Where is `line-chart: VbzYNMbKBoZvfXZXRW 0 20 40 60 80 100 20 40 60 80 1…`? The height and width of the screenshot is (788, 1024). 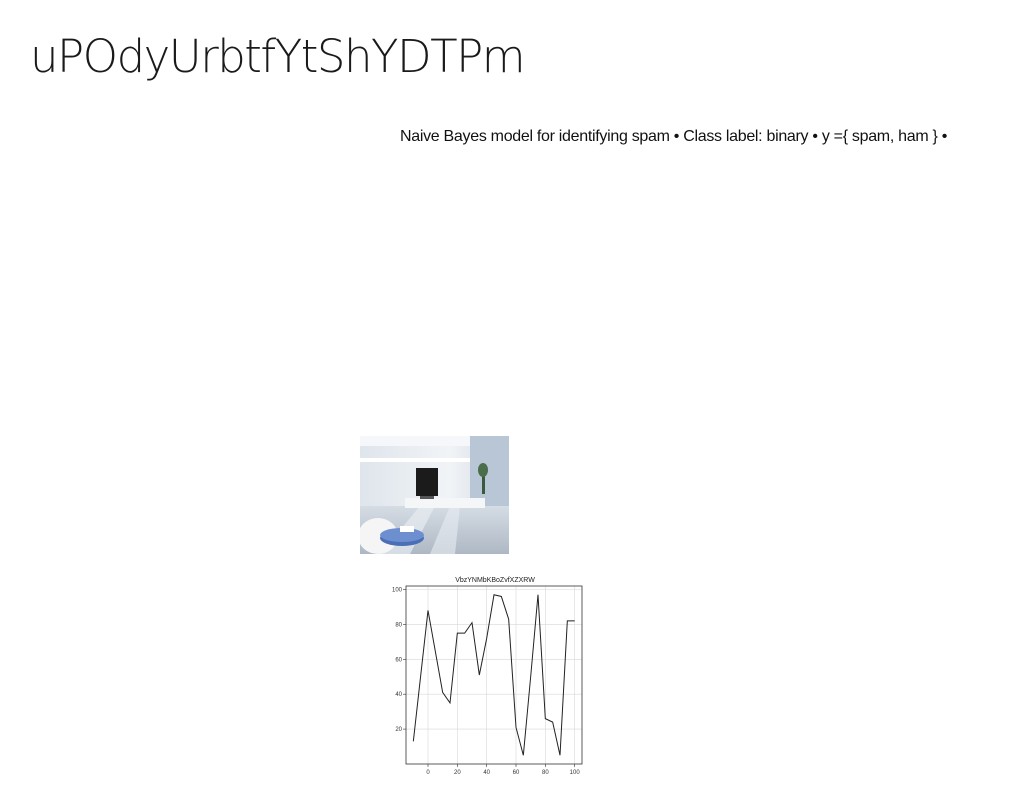 line-chart: VbzYNMbKBoZvfXZXRW 0 20 40 60 80 100 20 40 60 80 1… is located at coordinates (482, 676).